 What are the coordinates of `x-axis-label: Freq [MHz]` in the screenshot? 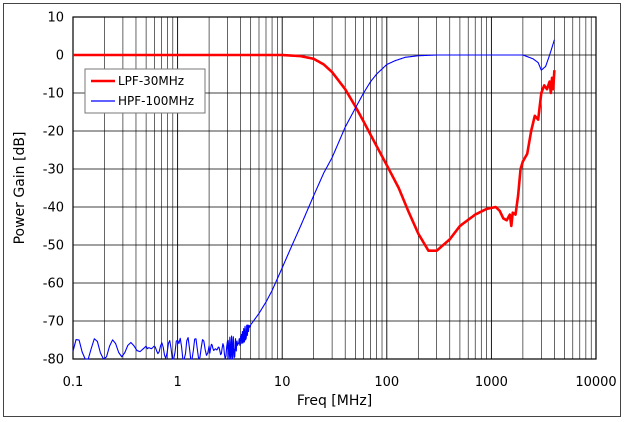 It's located at (334, 401).